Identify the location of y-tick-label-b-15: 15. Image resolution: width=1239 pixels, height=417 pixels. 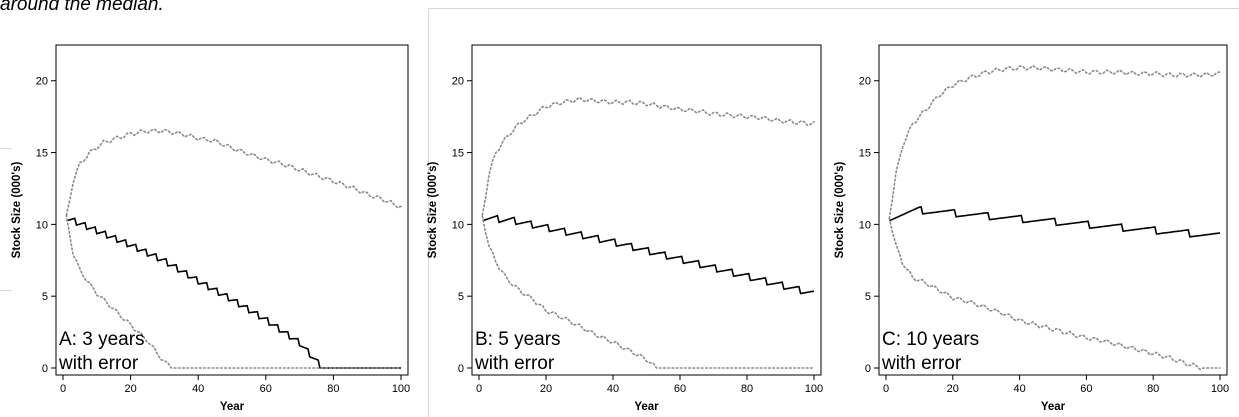
(458, 154).